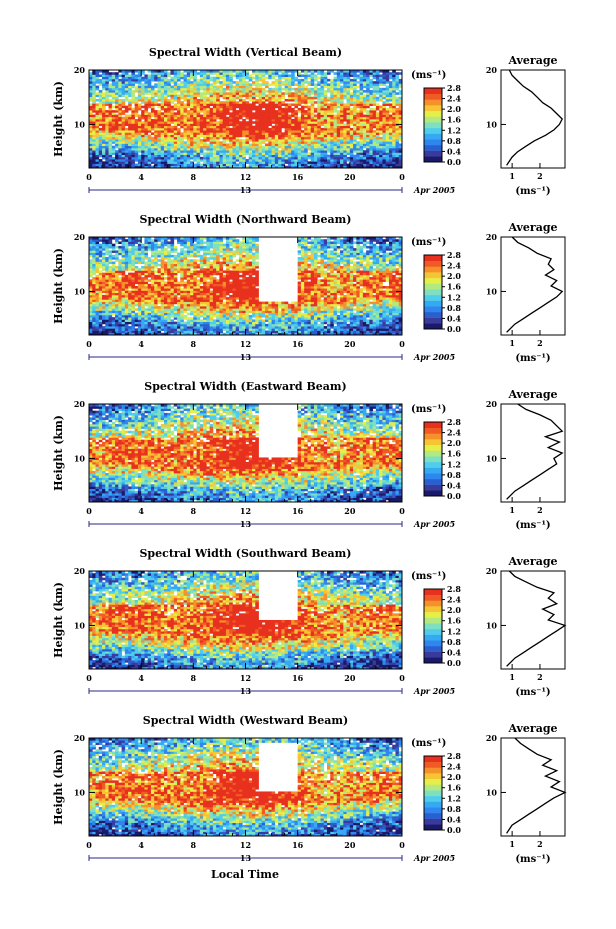 This screenshot has width=616, height=929. What do you see at coordinates (540, 176) in the screenshot?
I see `average-x-tick-label: 2` at bounding box center [540, 176].